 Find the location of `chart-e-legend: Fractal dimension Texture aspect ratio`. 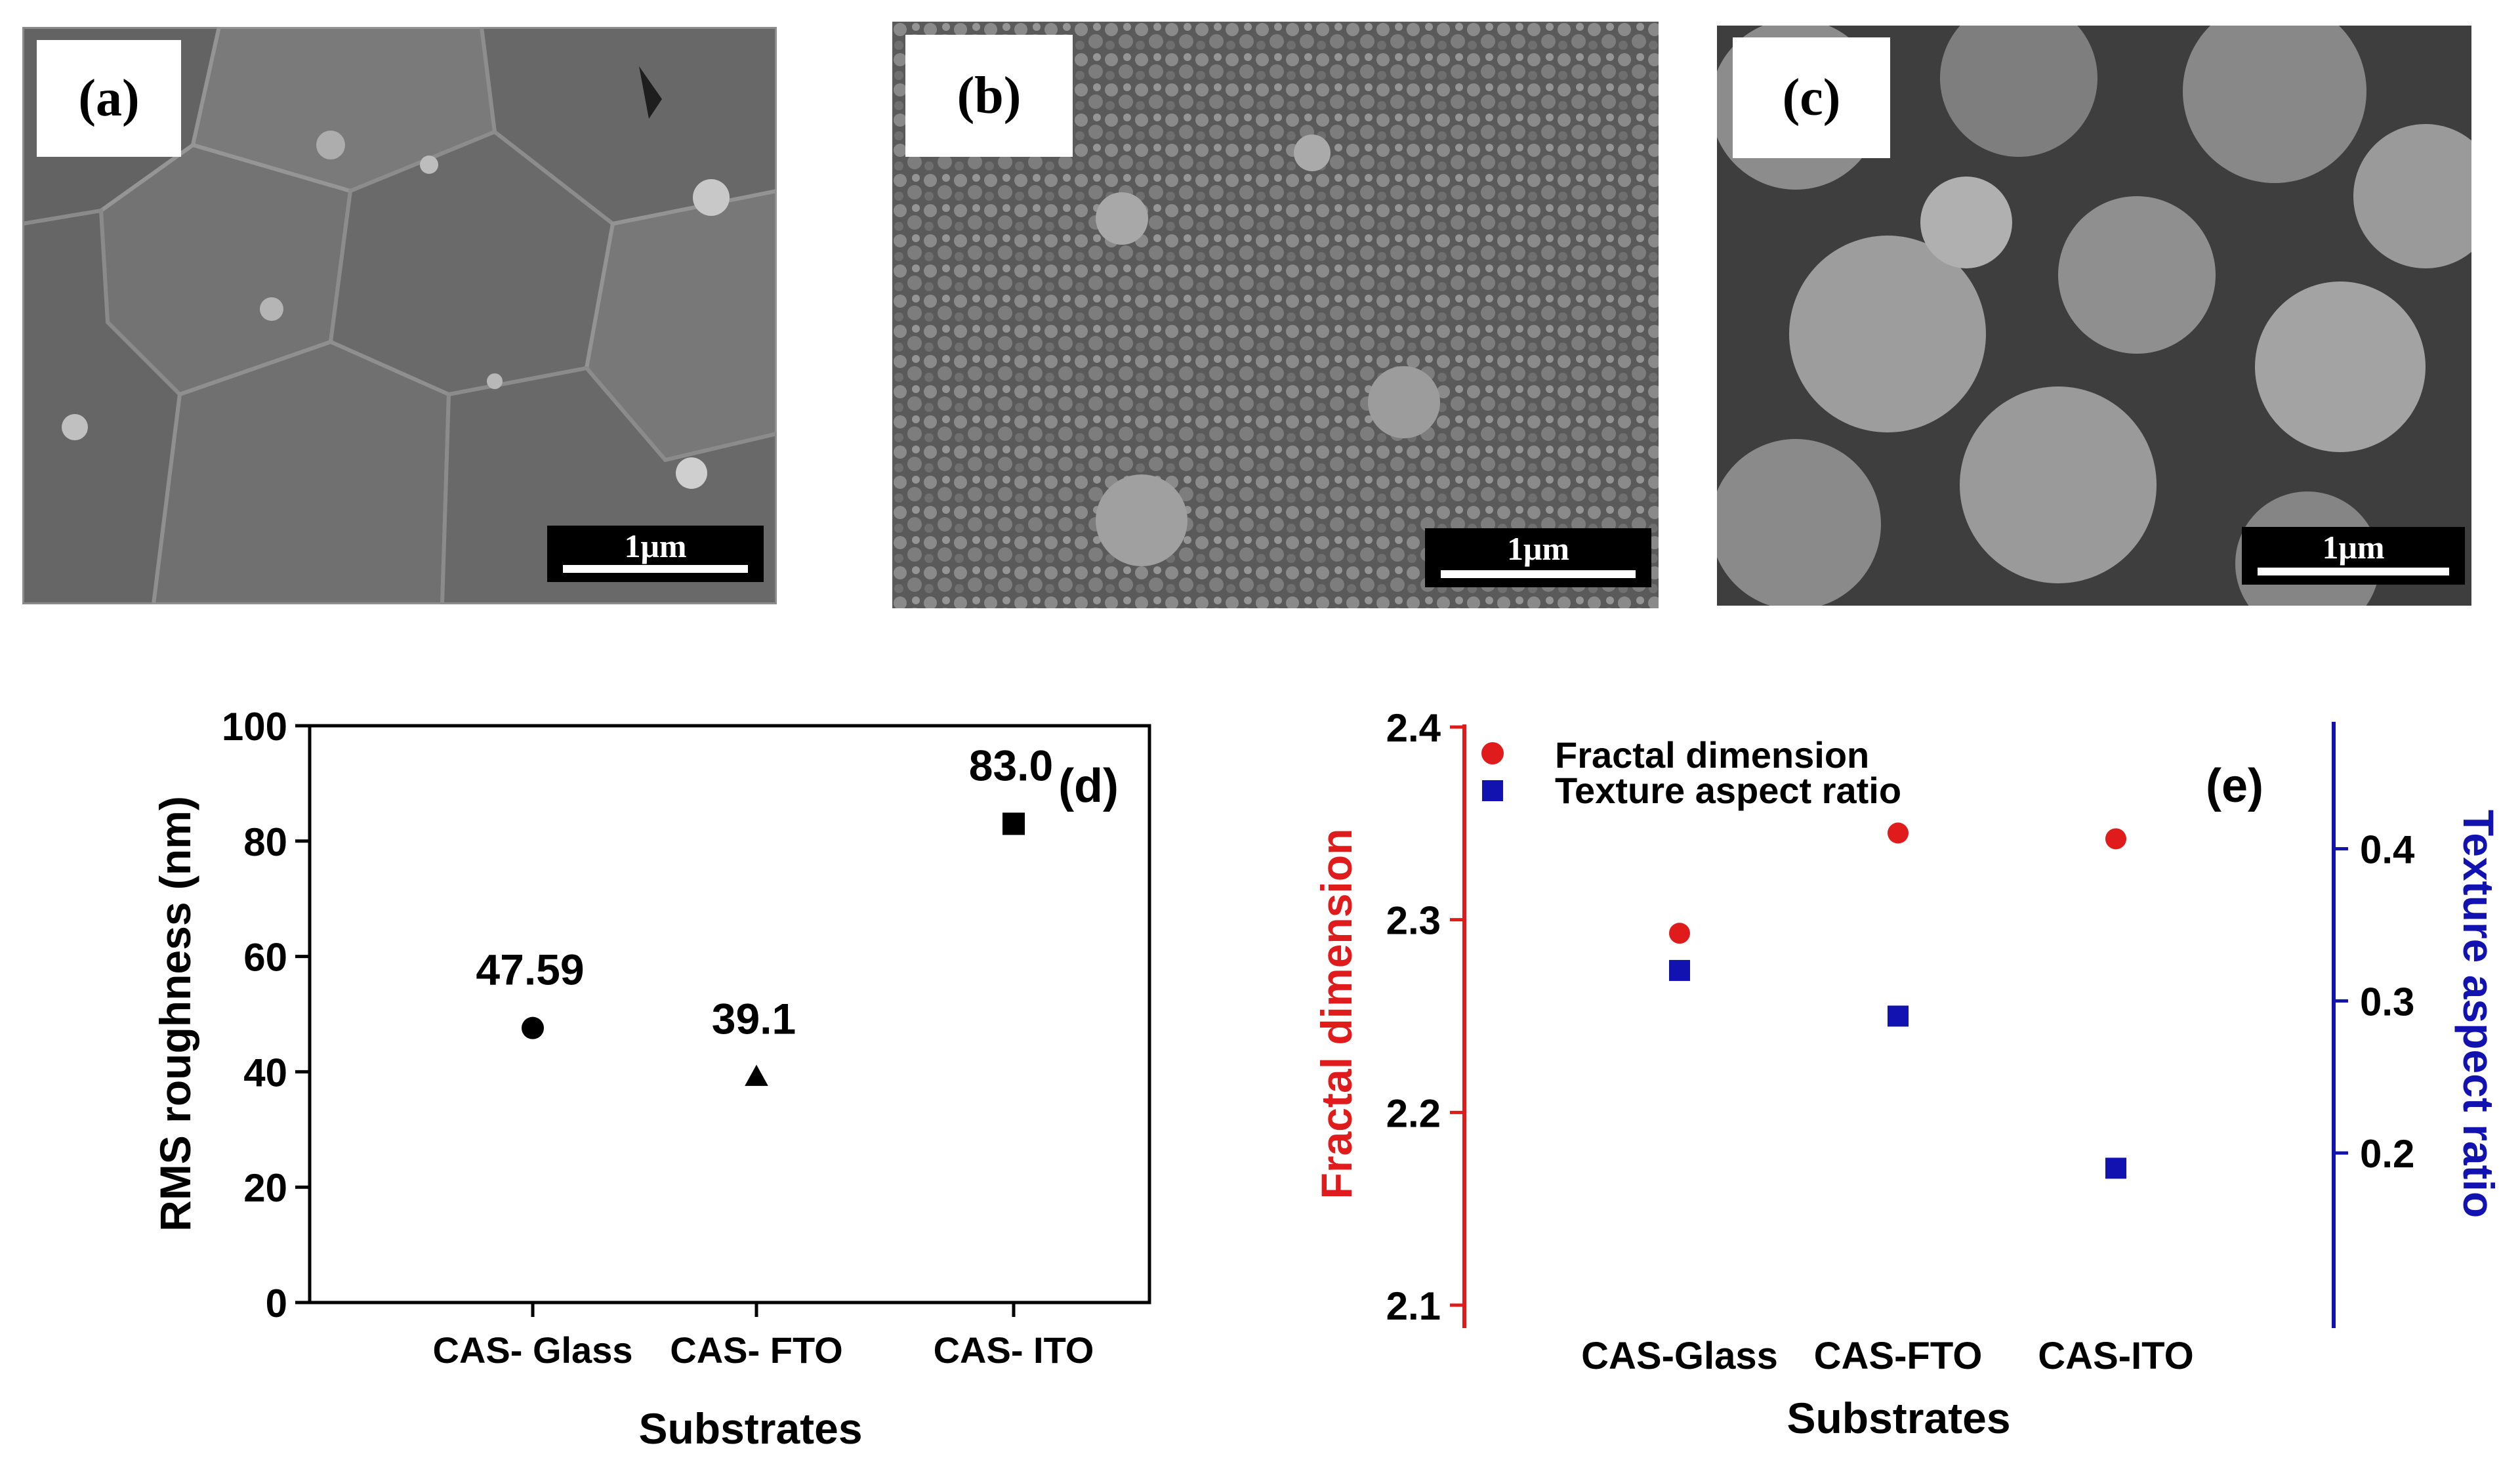

chart-e-legend: Fractal dimension Texture aspect ratio is located at coordinates (1691, 772).